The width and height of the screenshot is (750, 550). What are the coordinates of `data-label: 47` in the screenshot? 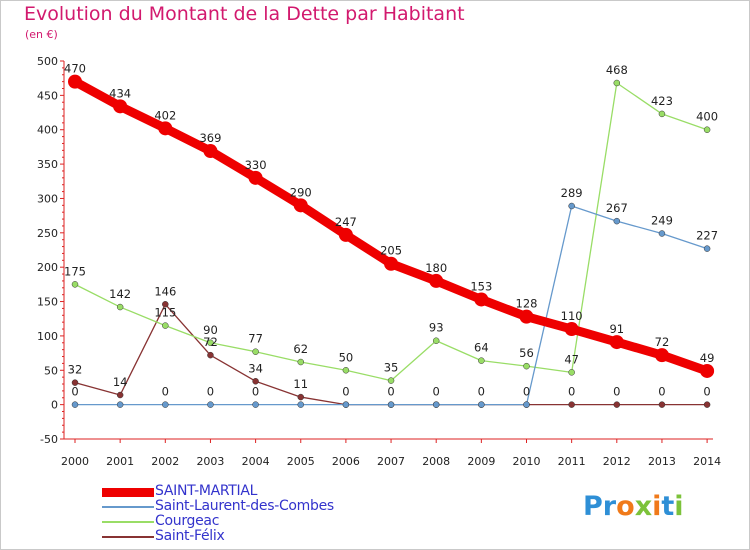 It's located at (571, 359).